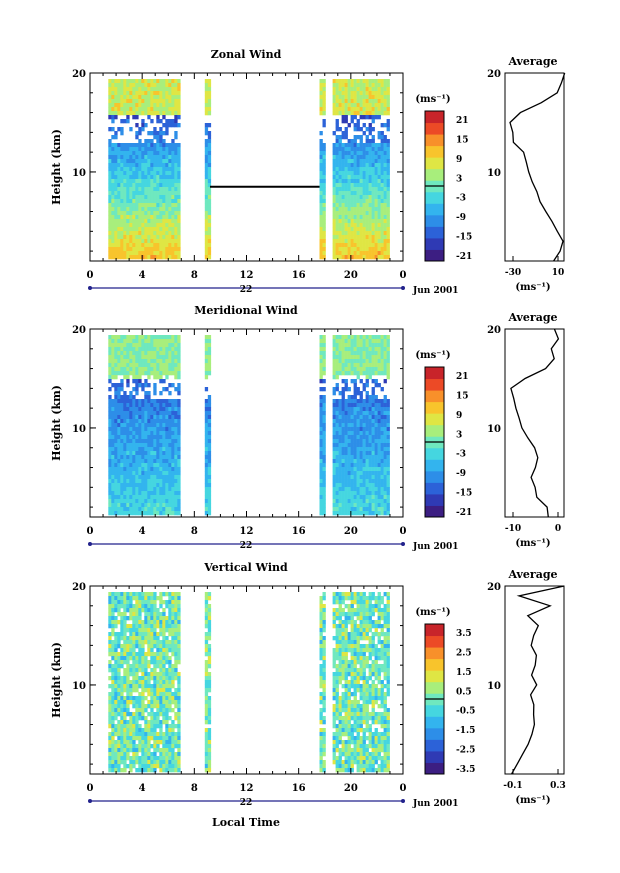  Describe the element at coordinates (558, 529) in the screenshot. I see `avg-x-tick: 0` at that location.